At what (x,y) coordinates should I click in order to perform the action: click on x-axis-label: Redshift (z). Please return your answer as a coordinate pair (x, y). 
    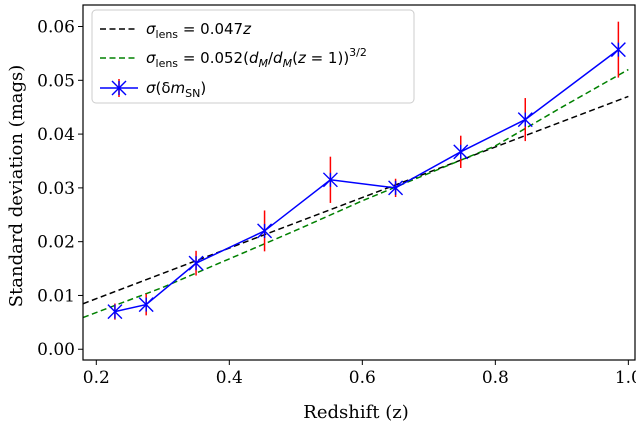
    Looking at the image, I should click on (355, 412).